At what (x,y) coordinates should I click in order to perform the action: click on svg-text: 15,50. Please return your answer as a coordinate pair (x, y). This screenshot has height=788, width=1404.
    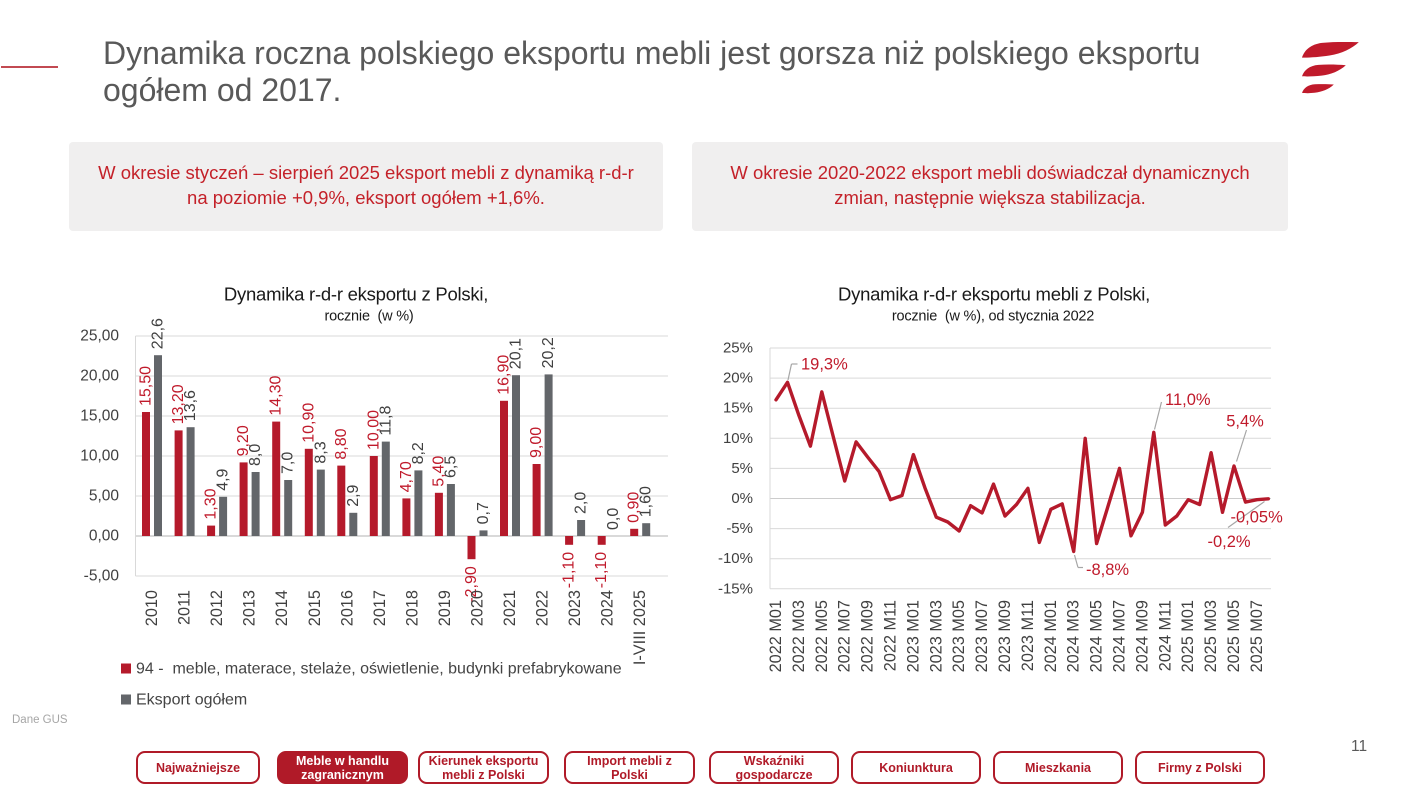
    Looking at the image, I should click on (146, 386).